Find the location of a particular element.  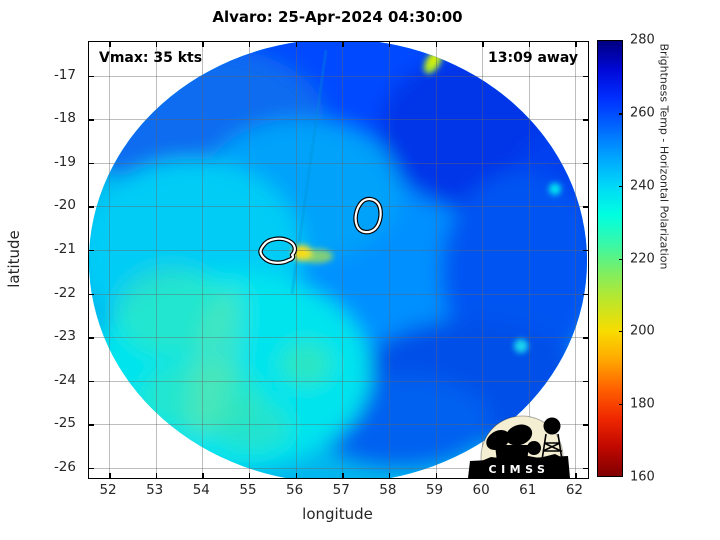

vmax-label: Vmax: 35 kts is located at coordinates (151, 58).